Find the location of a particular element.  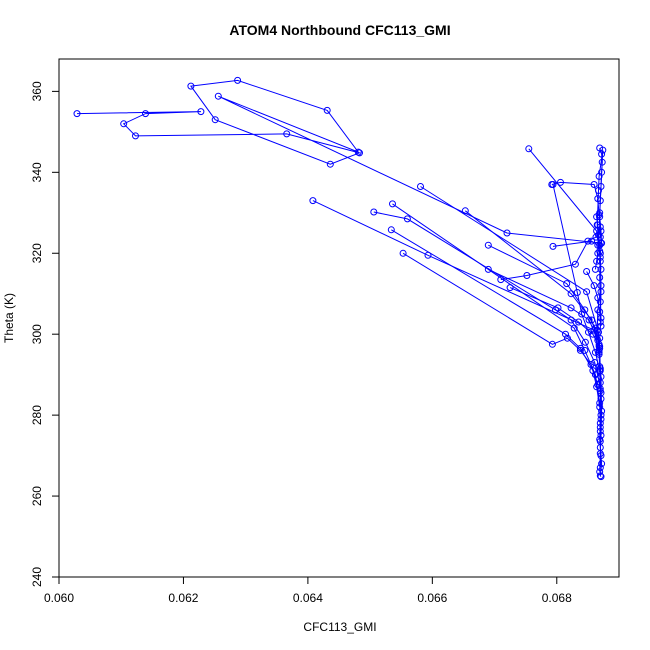

y-tick-label: 240 is located at coordinates (37, 577).